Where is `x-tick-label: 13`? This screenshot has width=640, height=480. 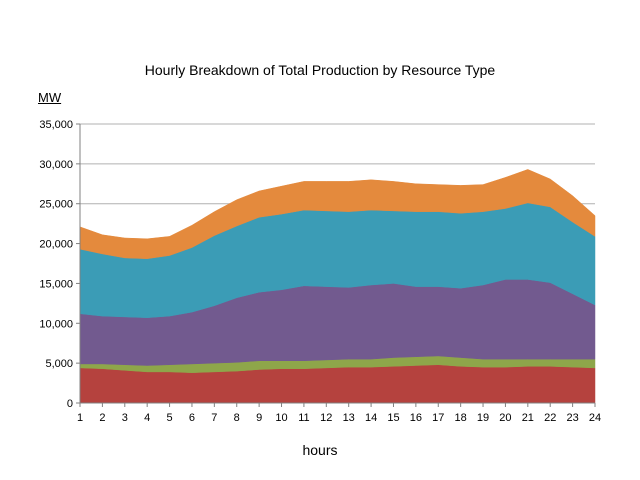
x-tick-label: 13 is located at coordinates (349, 418).